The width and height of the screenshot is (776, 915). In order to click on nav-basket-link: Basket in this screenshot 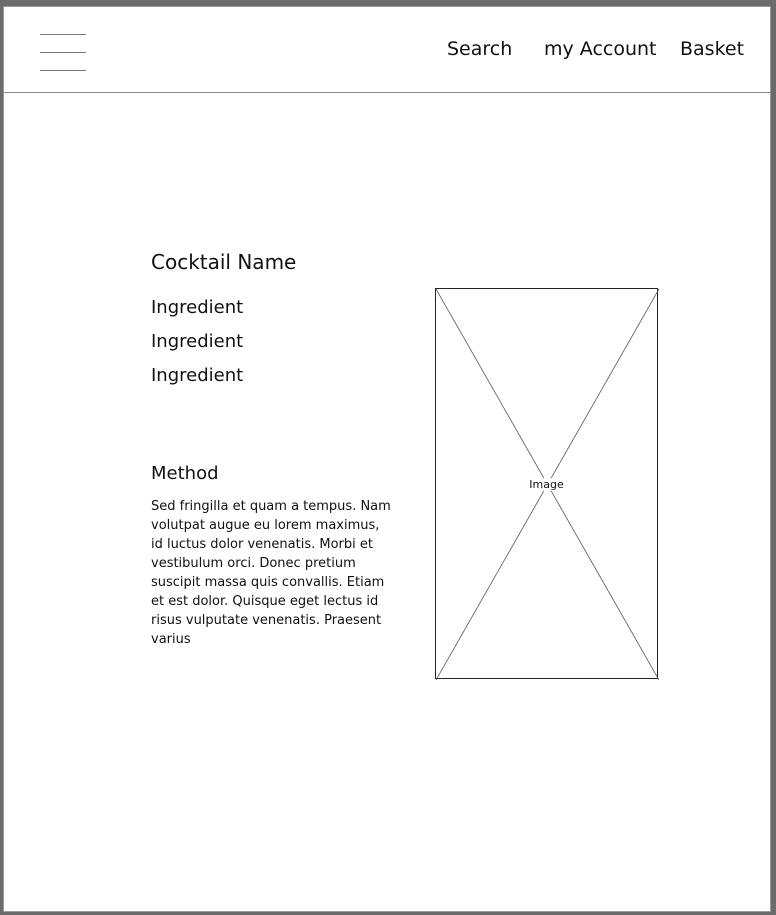, I will do `click(712, 49)`.